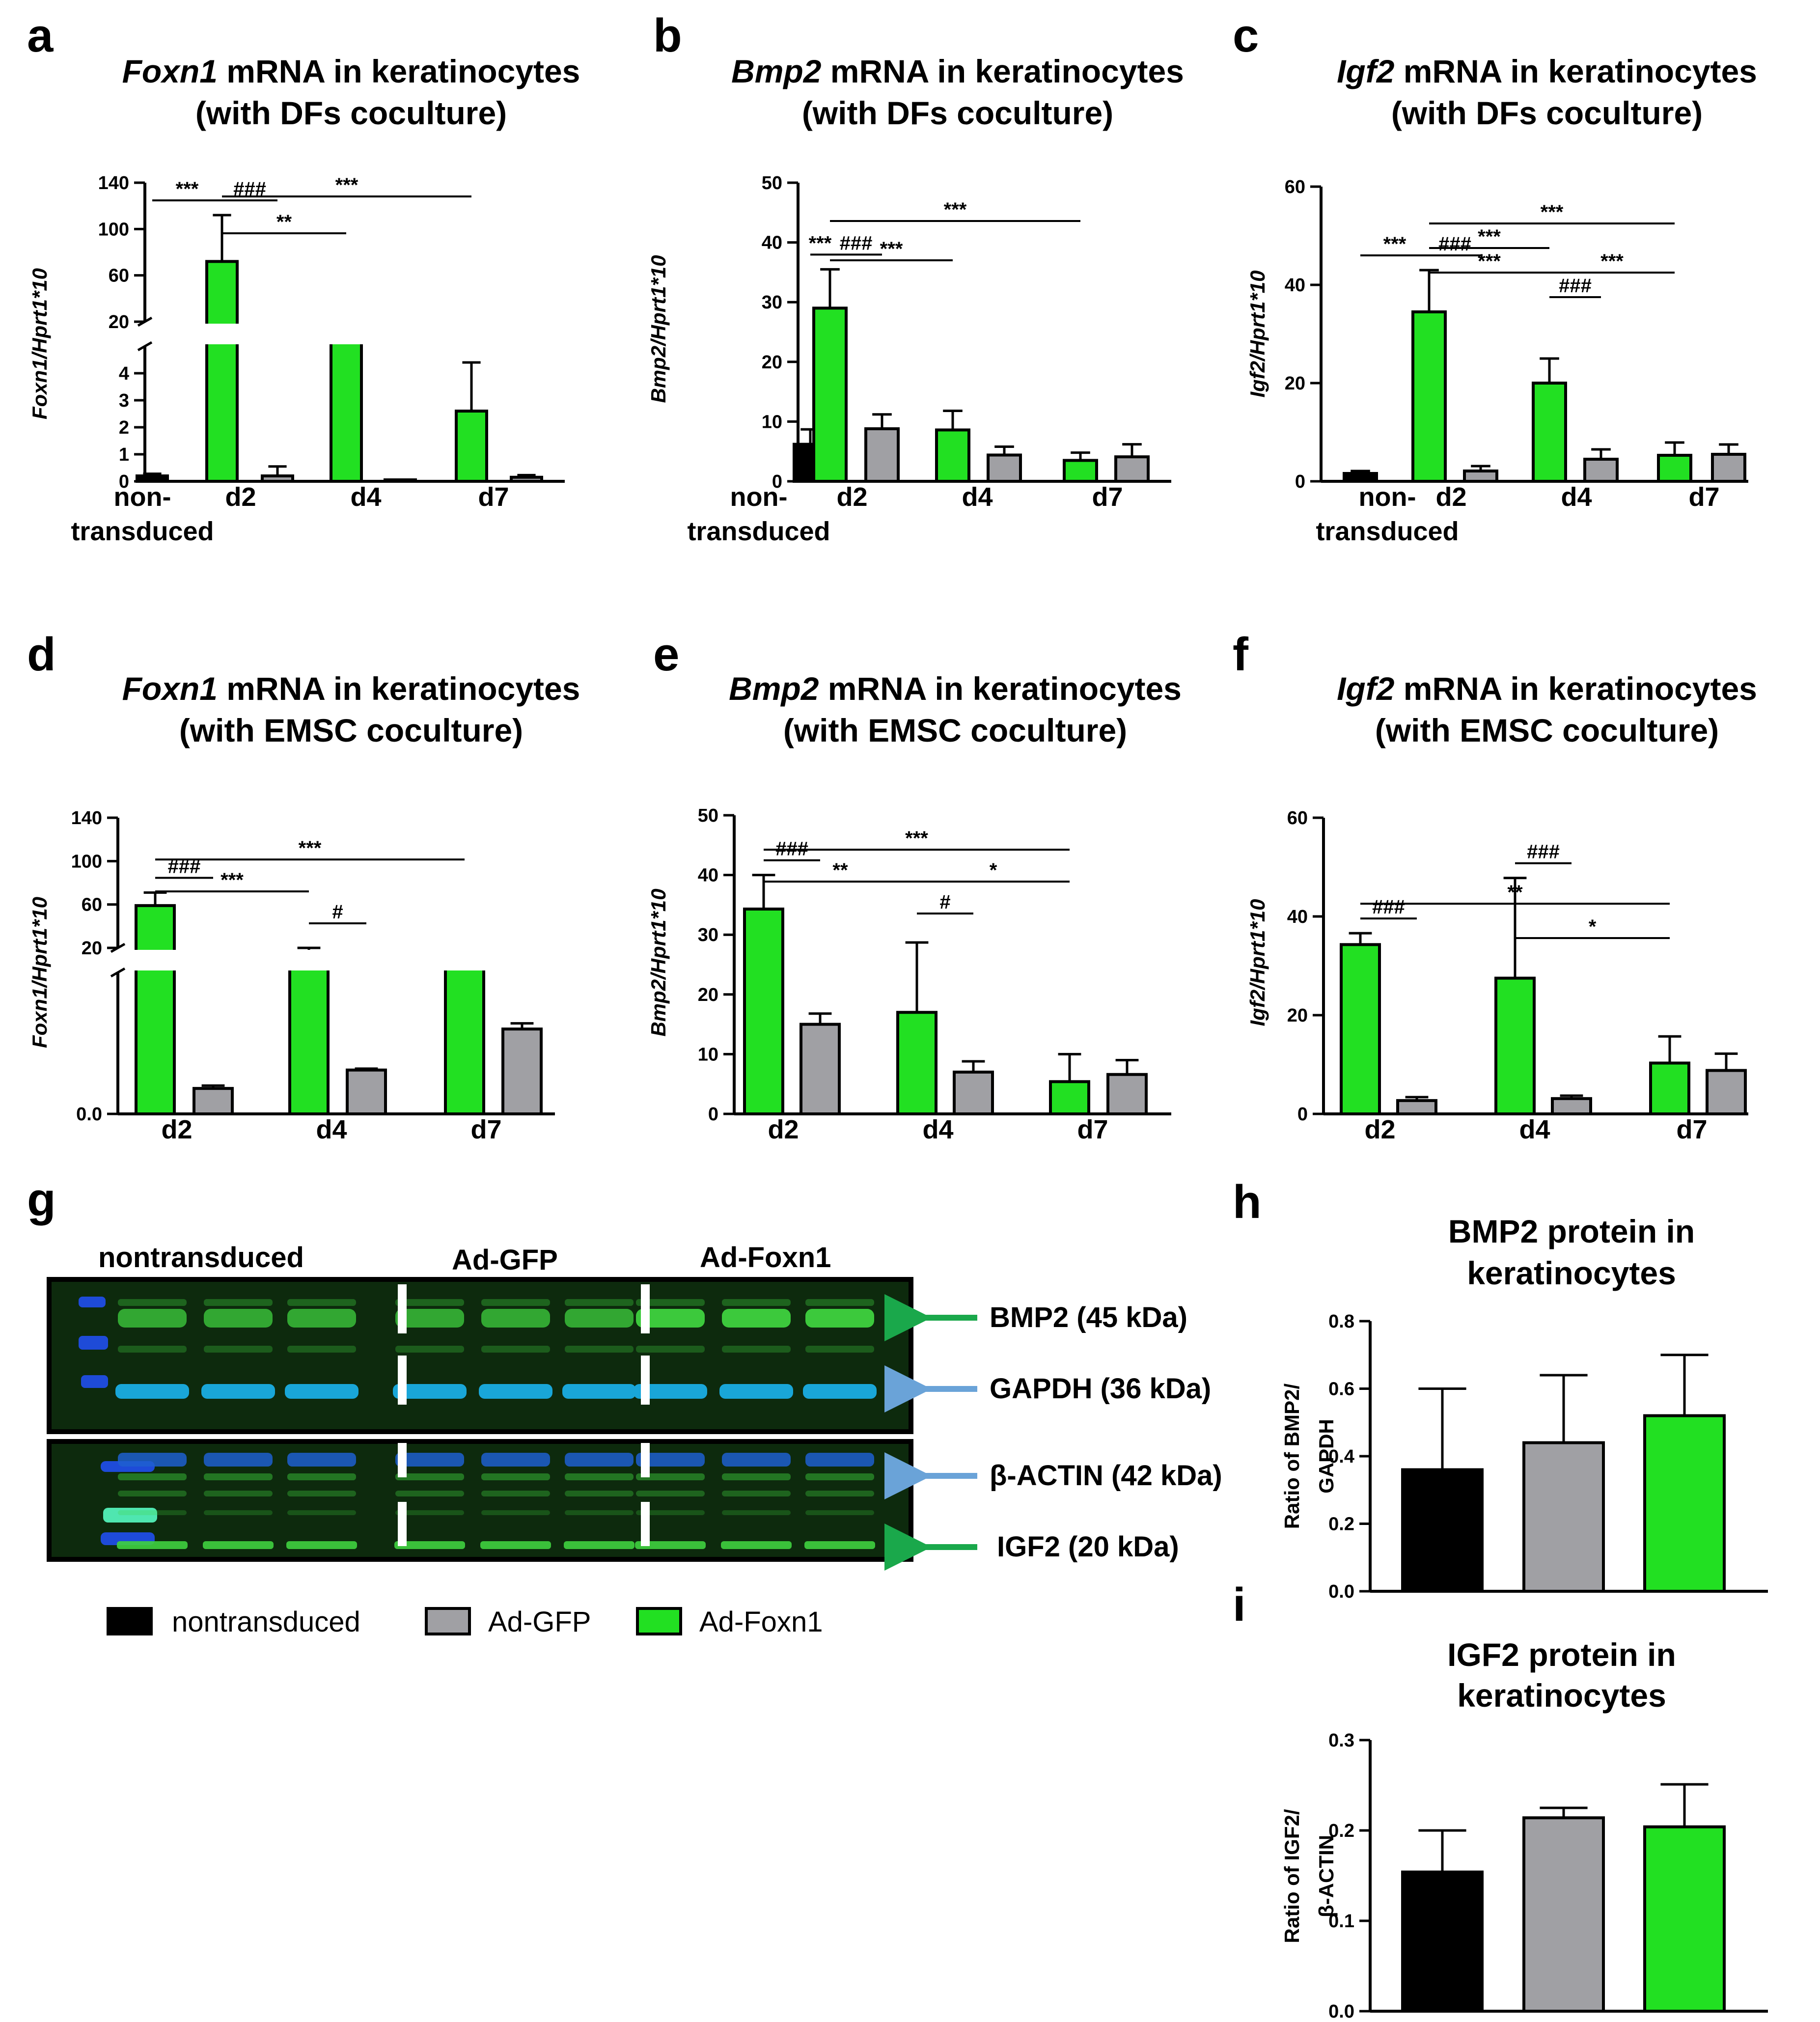  I want to click on chart-subtitle: (with EMSC coculture), so click(1547, 730).